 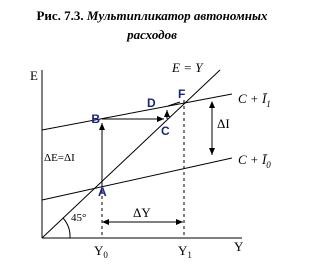 I want to click on line-label: C + Ī1, so click(x=254, y=100).